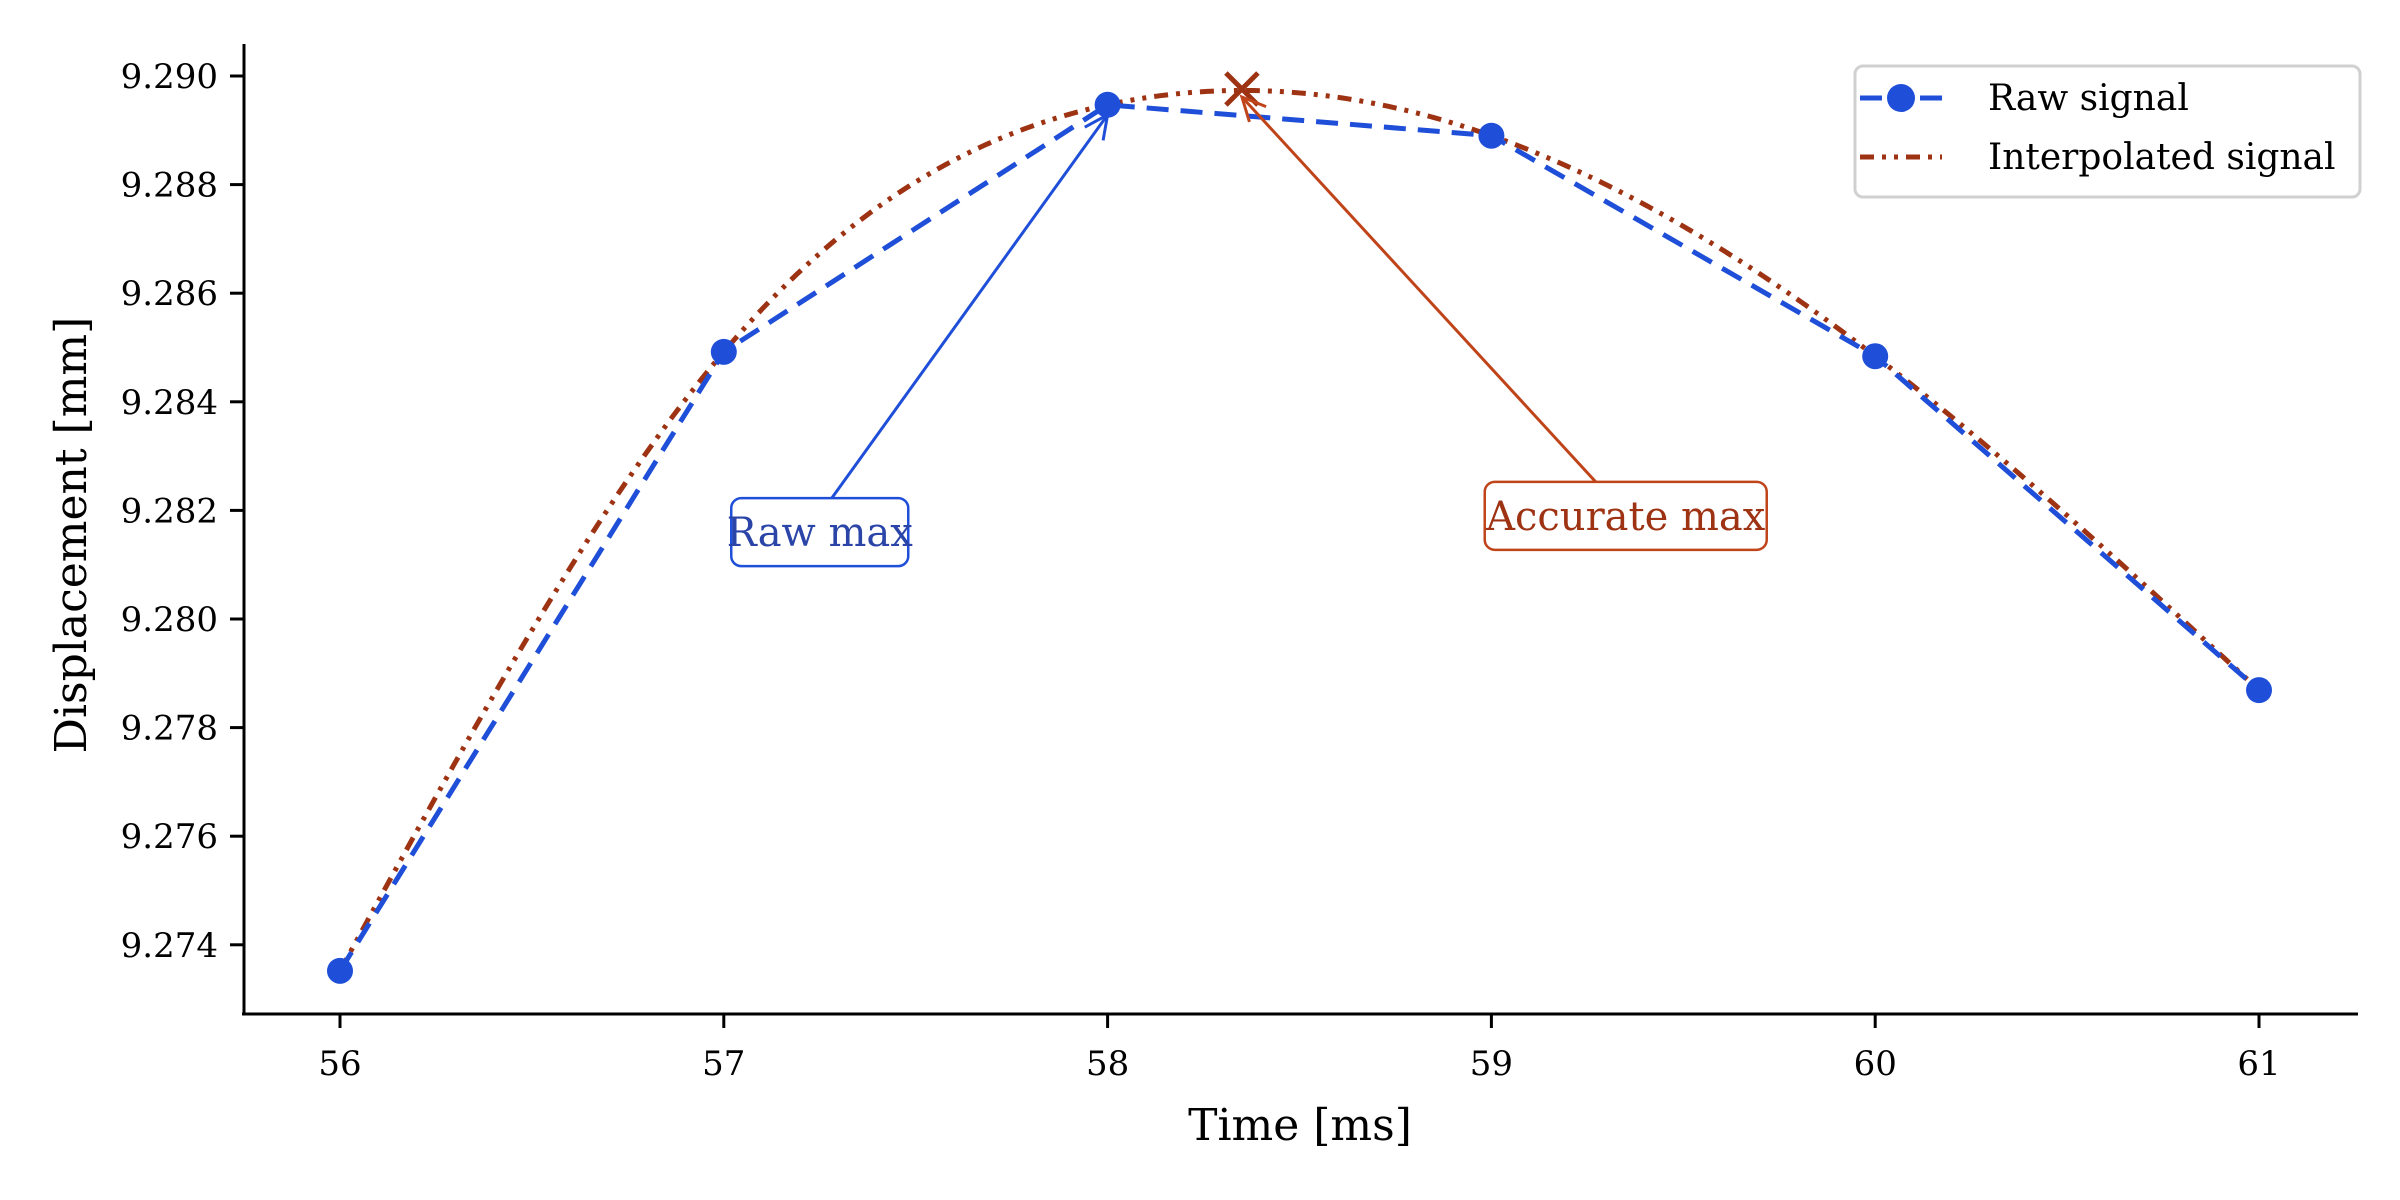  I want to click on legend-entry-interpolated: Interpolated signal, so click(2098, 157).